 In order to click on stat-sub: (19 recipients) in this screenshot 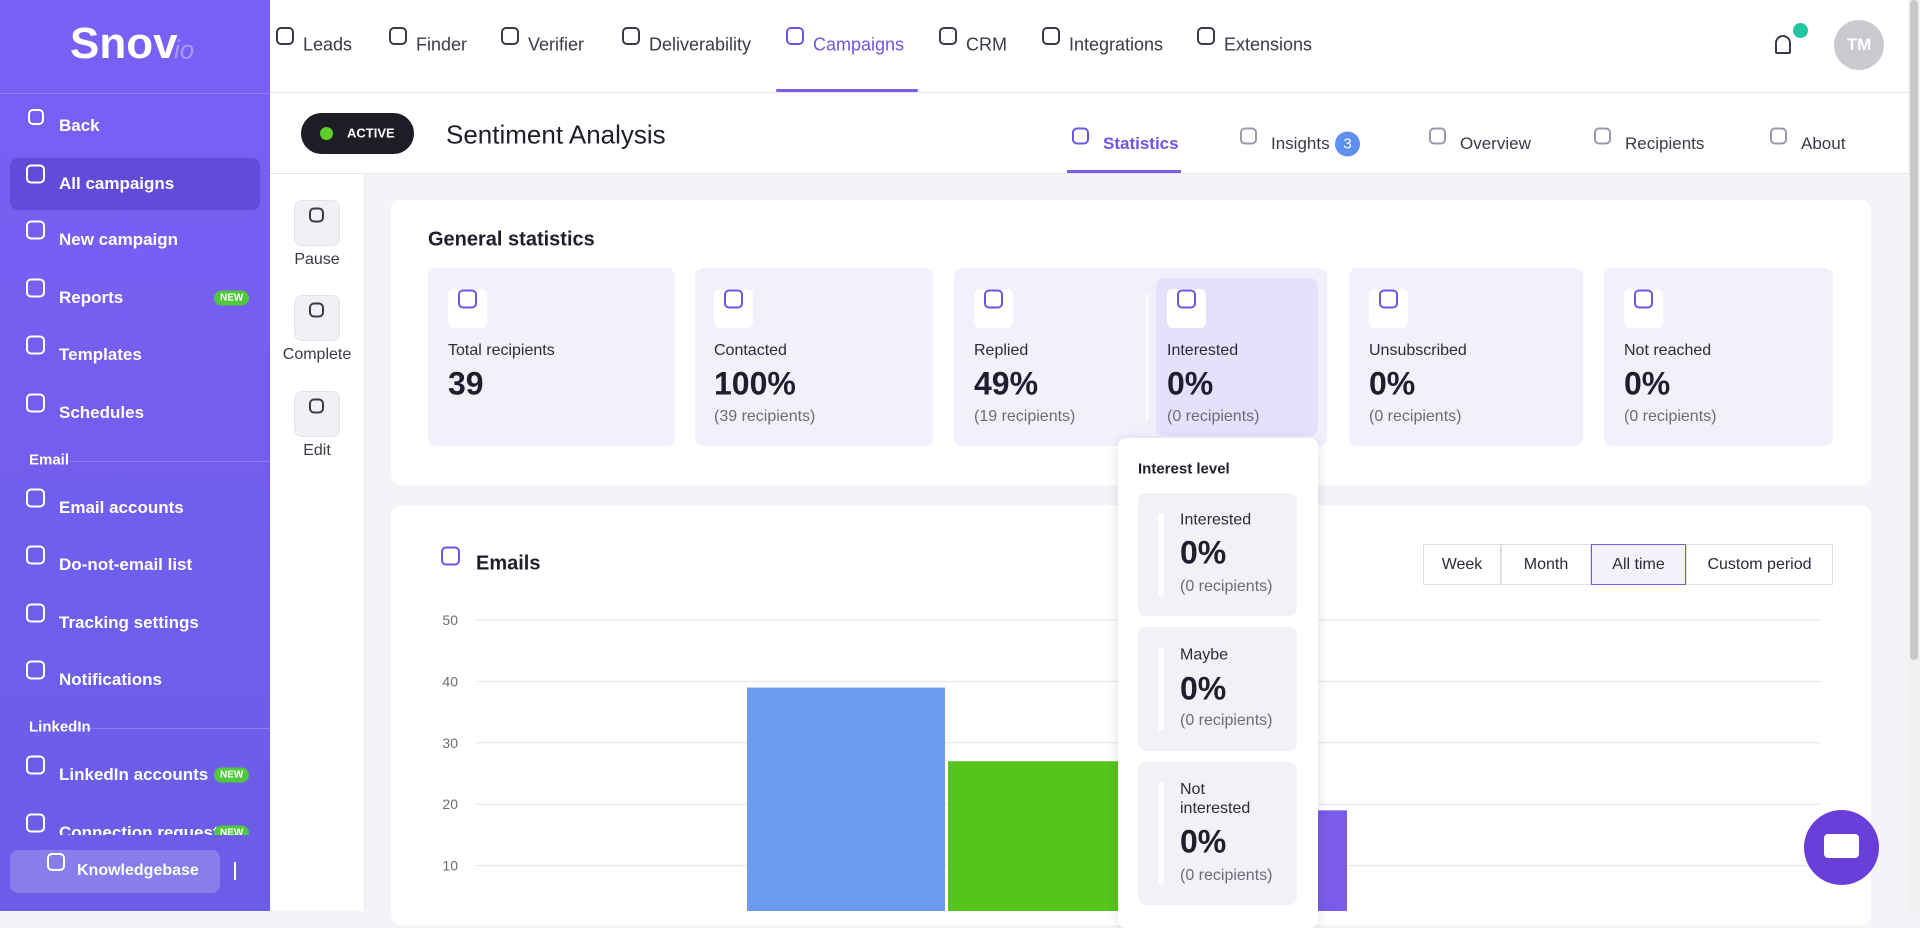, I will do `click(1025, 416)`.